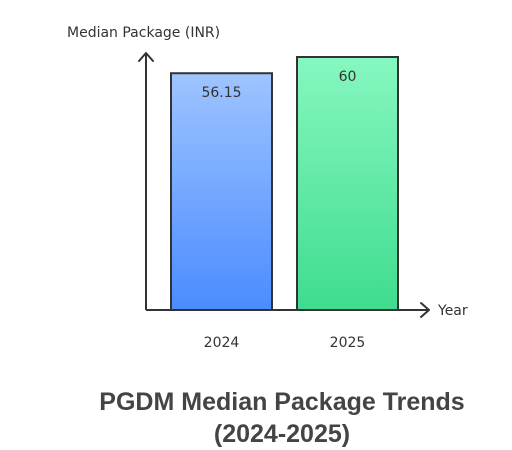 This screenshot has width=512, height=450. Describe the element at coordinates (282, 402) in the screenshot. I see `chart-title-line-1: PGDM Median Package Trends` at that location.